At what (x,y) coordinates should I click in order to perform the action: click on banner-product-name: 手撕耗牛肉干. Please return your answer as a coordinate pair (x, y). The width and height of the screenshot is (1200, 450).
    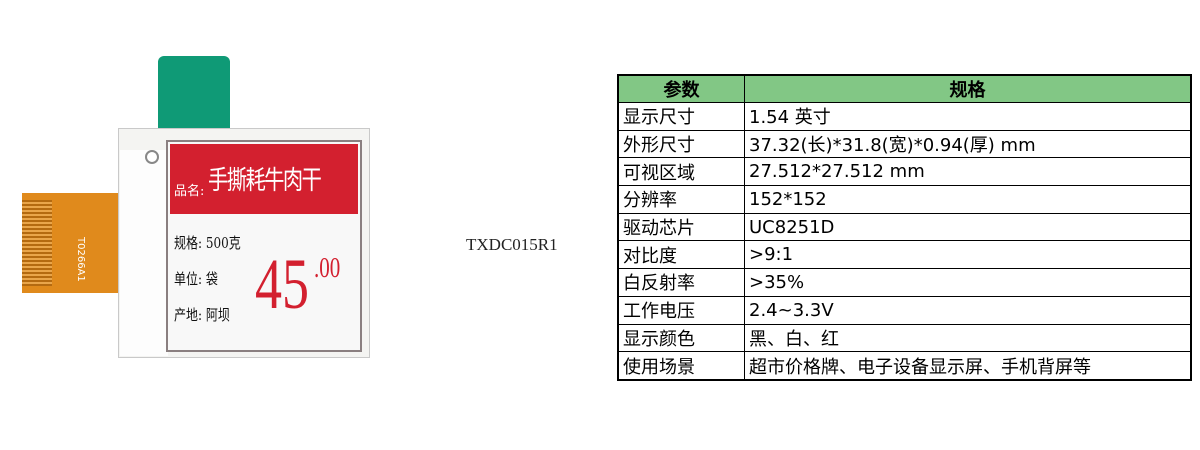
    Looking at the image, I should click on (265, 181).